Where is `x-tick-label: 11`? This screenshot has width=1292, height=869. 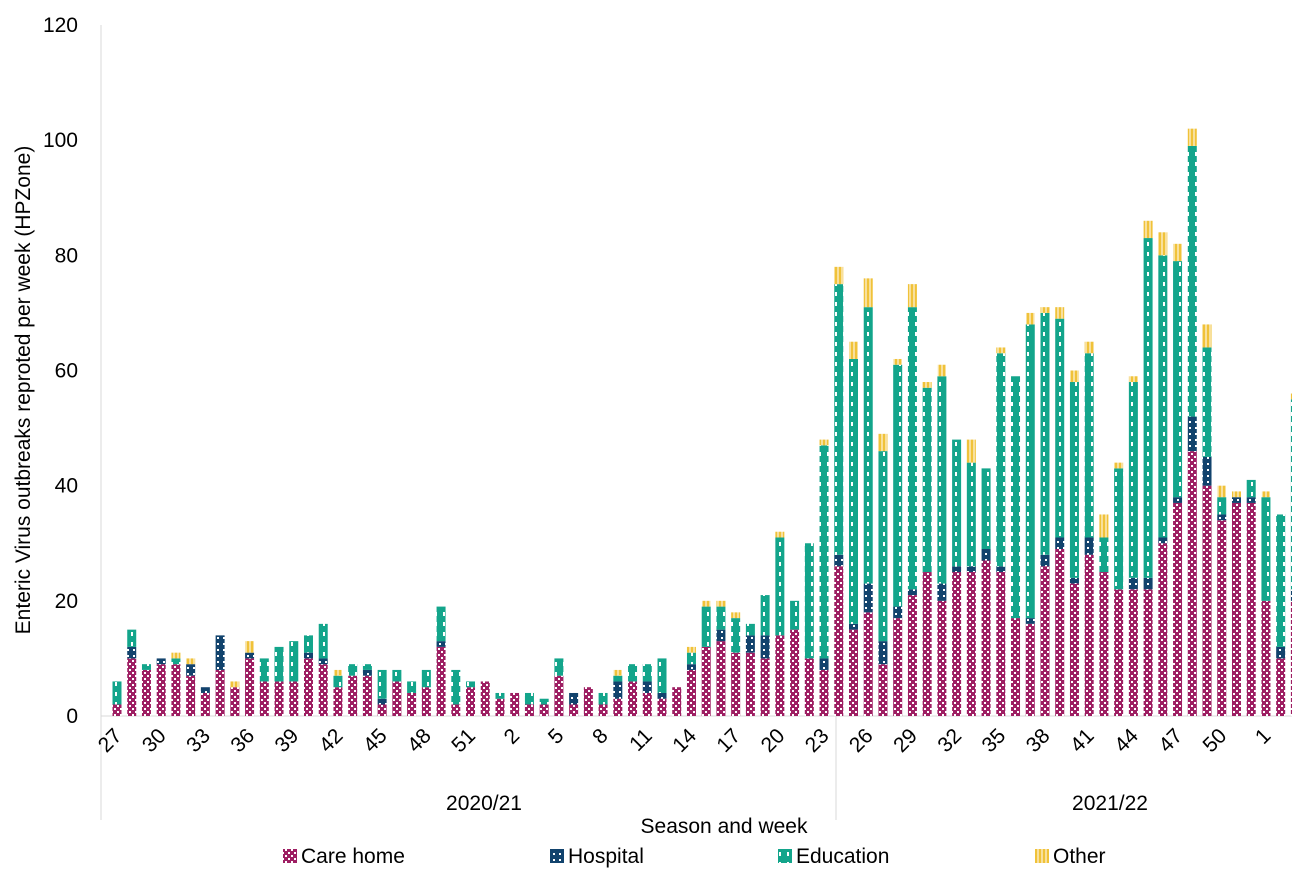
x-tick-label: 11 is located at coordinates (641, 740).